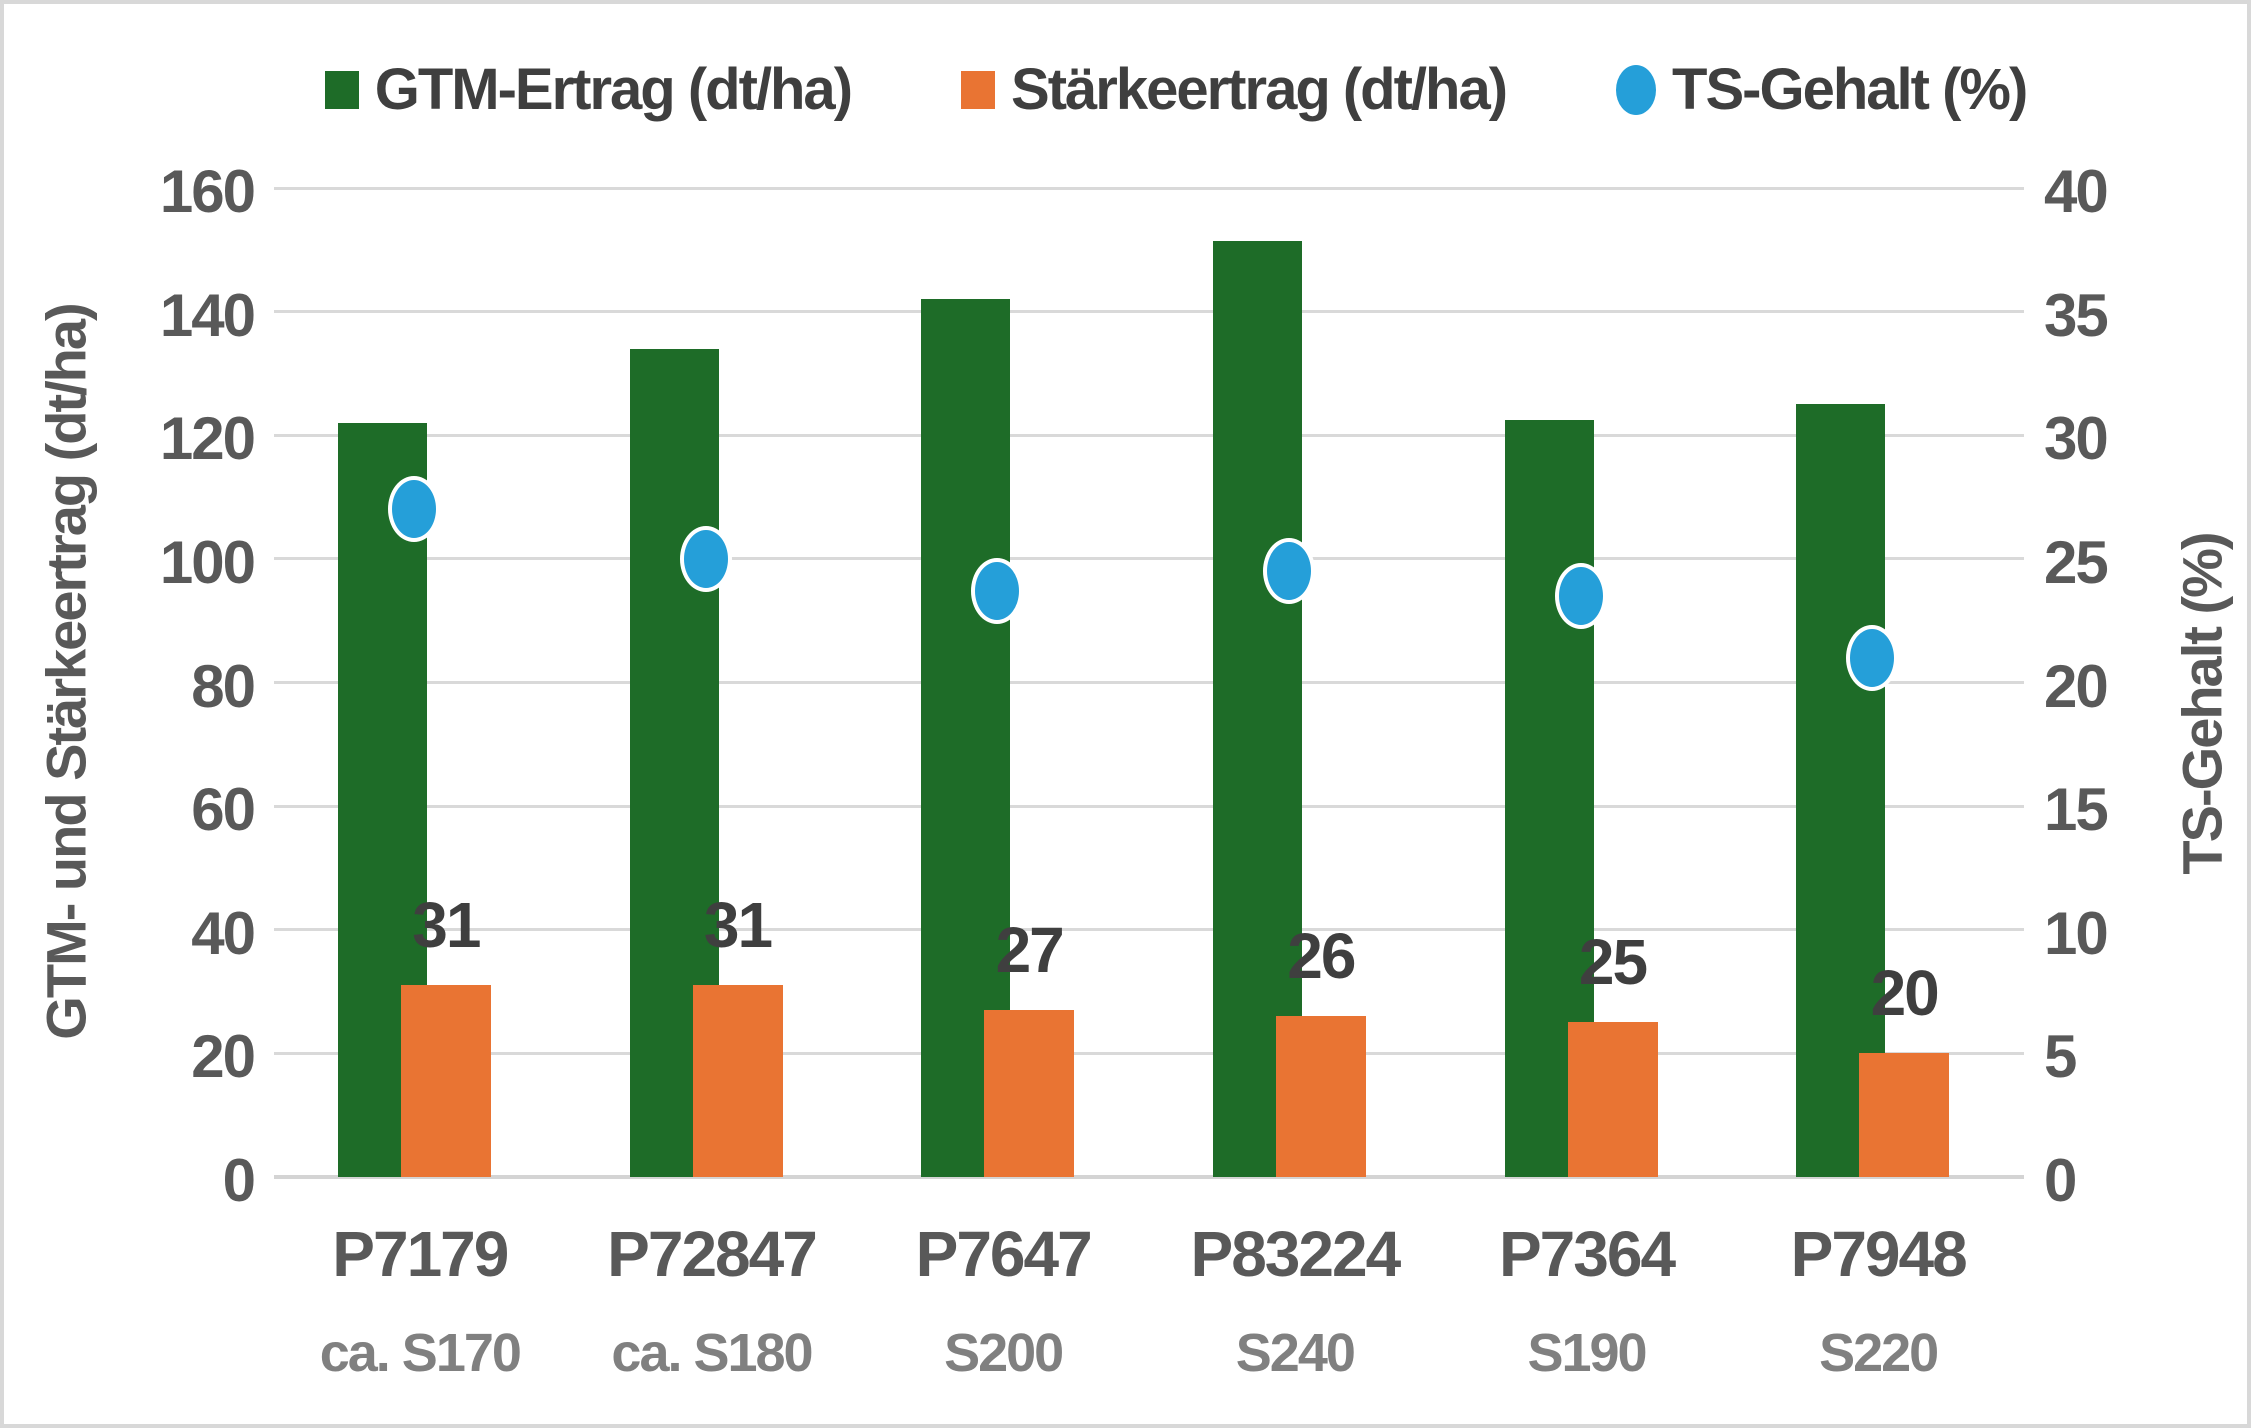 This screenshot has height=1428, width=2251. What do you see at coordinates (1149, 1177) in the screenshot?
I see `x-axis-line` at bounding box center [1149, 1177].